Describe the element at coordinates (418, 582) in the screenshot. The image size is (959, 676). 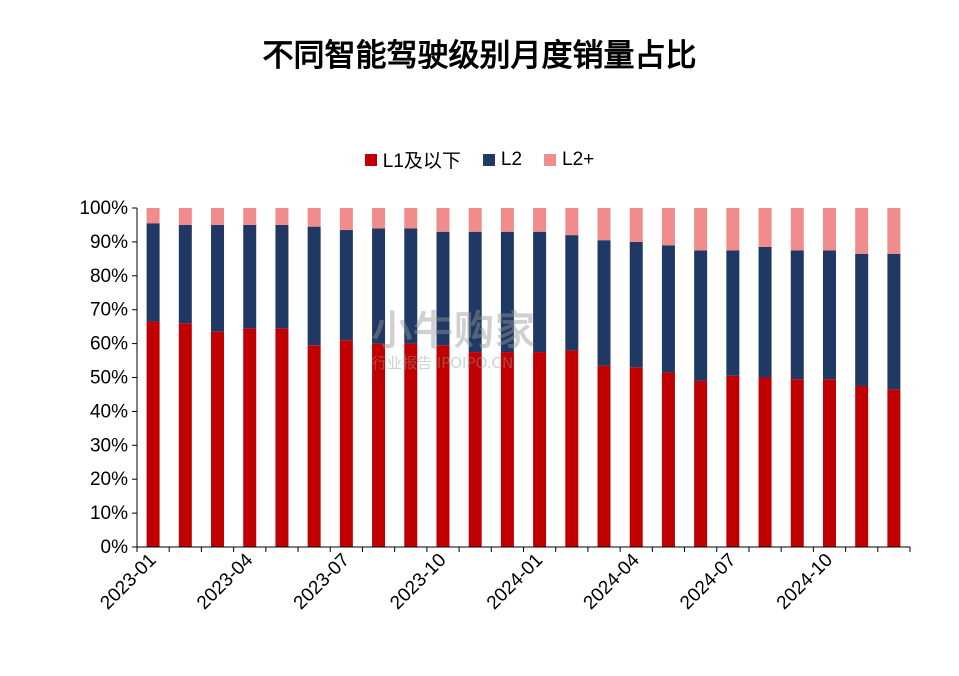
I see `x-tick-label: 2023-10` at that location.